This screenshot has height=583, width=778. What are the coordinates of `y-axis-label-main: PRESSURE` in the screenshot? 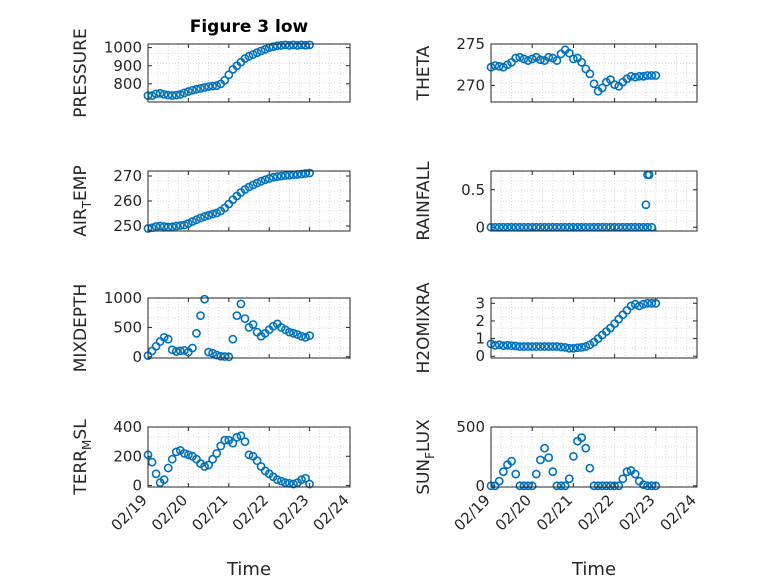 It's located at (81, 72).